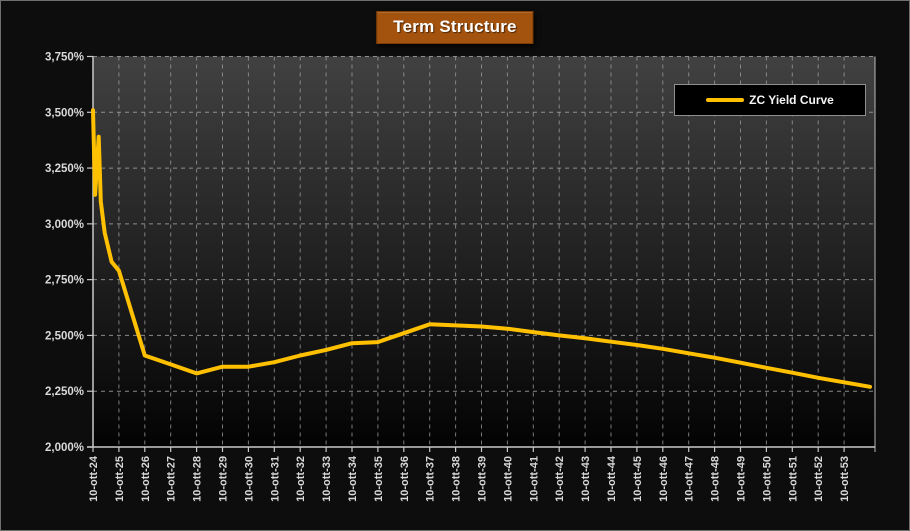 The height and width of the screenshot is (531, 910). What do you see at coordinates (379, 479) in the screenshot?
I see `svg-text: 10-ott-35` at bounding box center [379, 479].